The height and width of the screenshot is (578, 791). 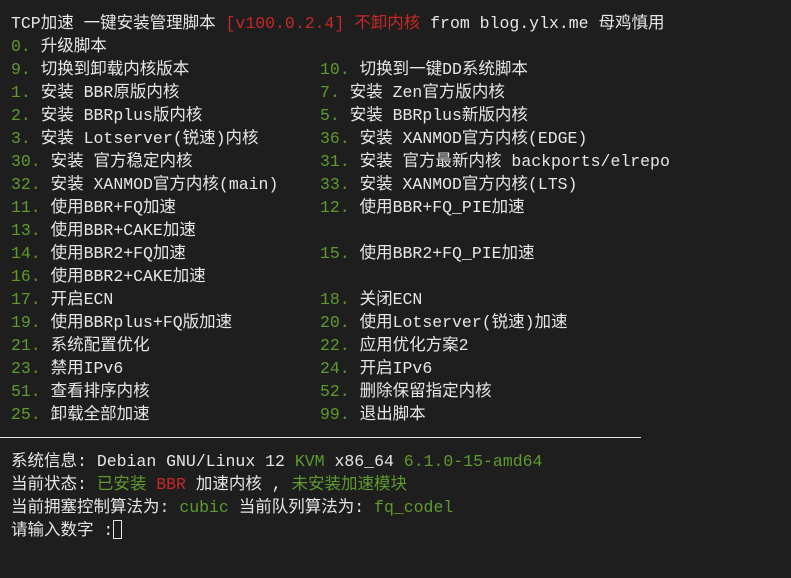 I want to click on header-suffix: from blog.ylx.me 母鸡慎用, so click(x=542, y=23).